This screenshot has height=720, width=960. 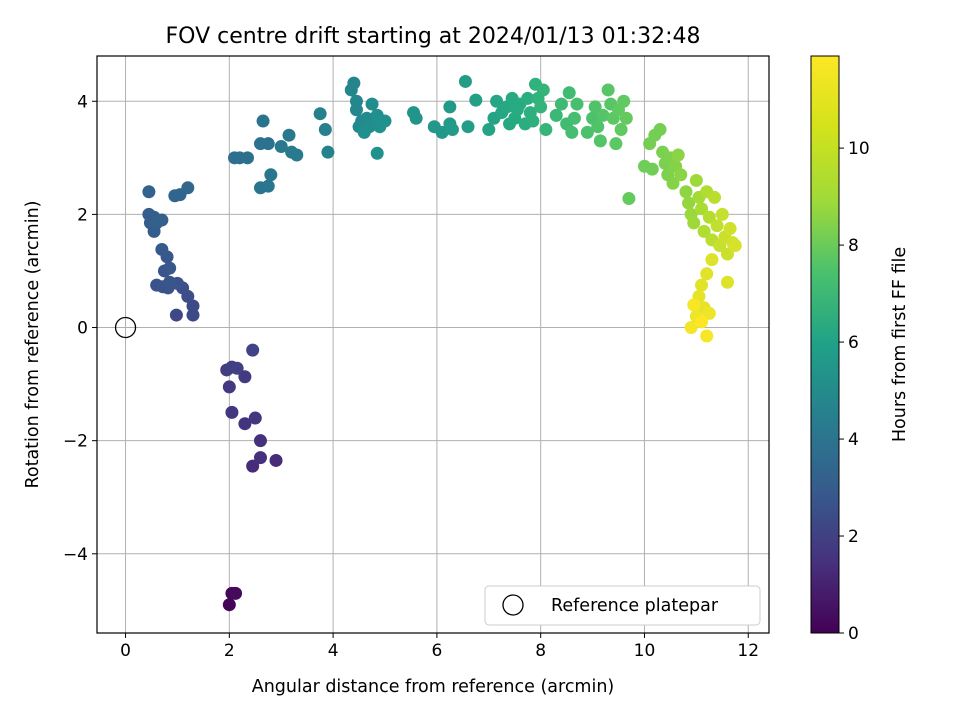 I want to click on colorbar-tick-label: 2, so click(x=853, y=537).